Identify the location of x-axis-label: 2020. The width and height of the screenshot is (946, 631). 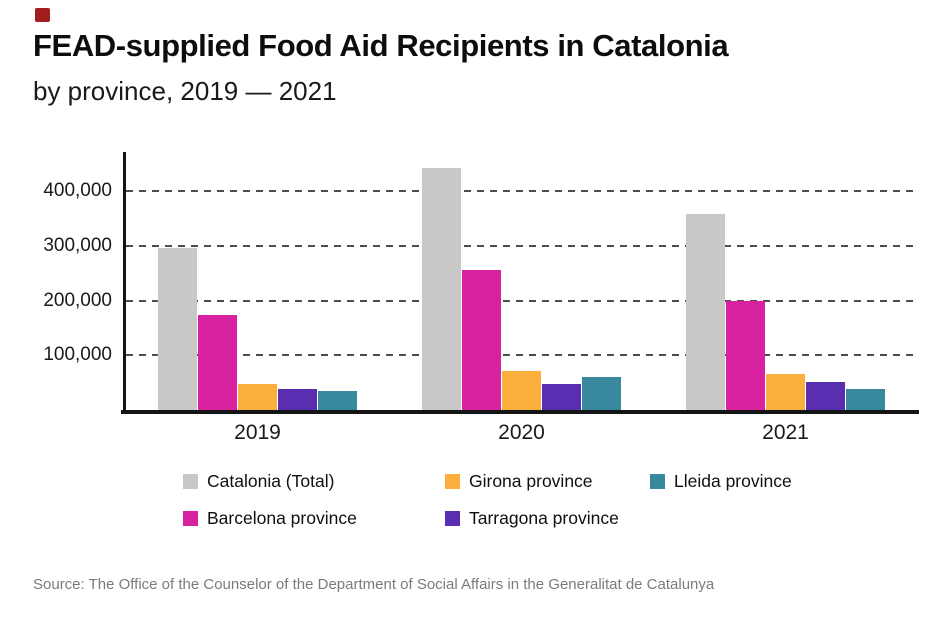
(521, 432).